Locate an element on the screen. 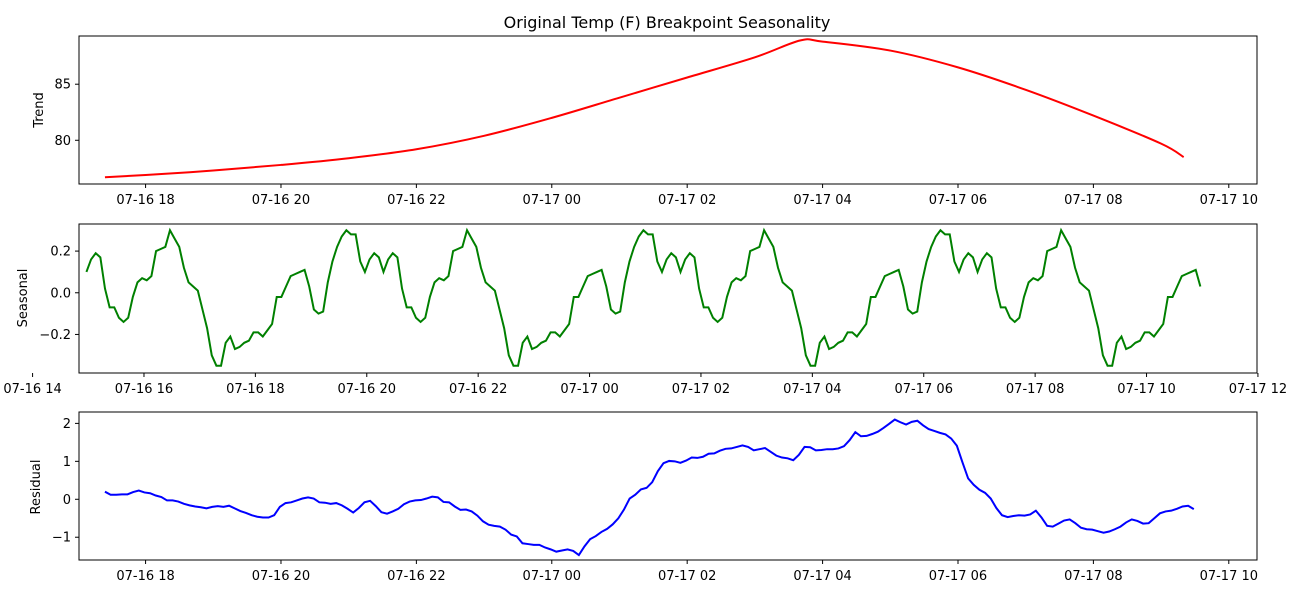 This screenshot has width=1300, height=600. residual-ytick-label: 0 is located at coordinates (67, 500).